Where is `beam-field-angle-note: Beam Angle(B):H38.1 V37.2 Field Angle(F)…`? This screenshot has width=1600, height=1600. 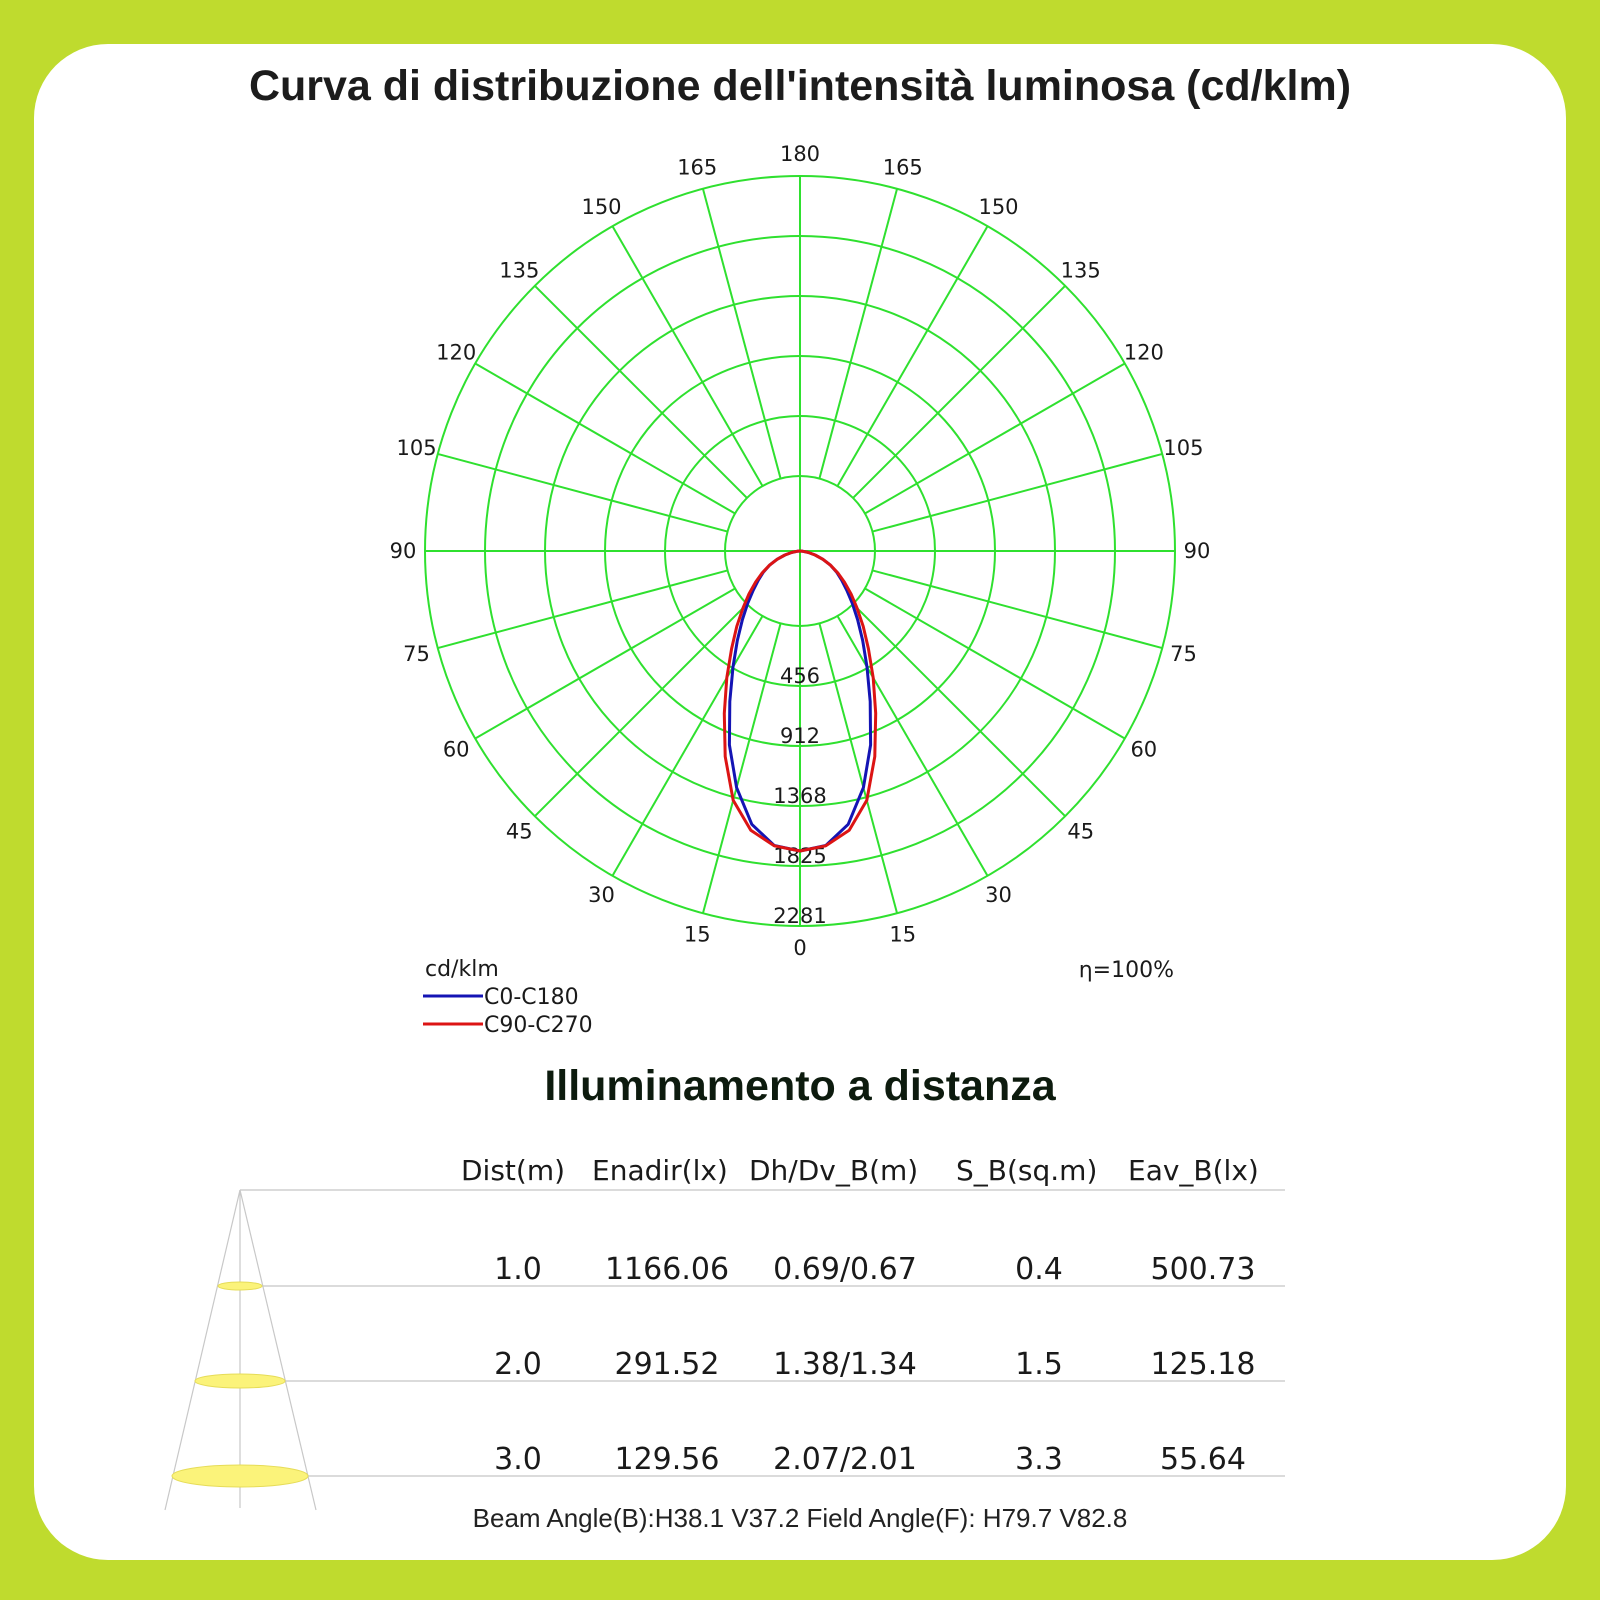
beam-field-angle-note: Beam Angle(B):H38.1 V37.2 Field Angle(F)… is located at coordinates (800, 1518).